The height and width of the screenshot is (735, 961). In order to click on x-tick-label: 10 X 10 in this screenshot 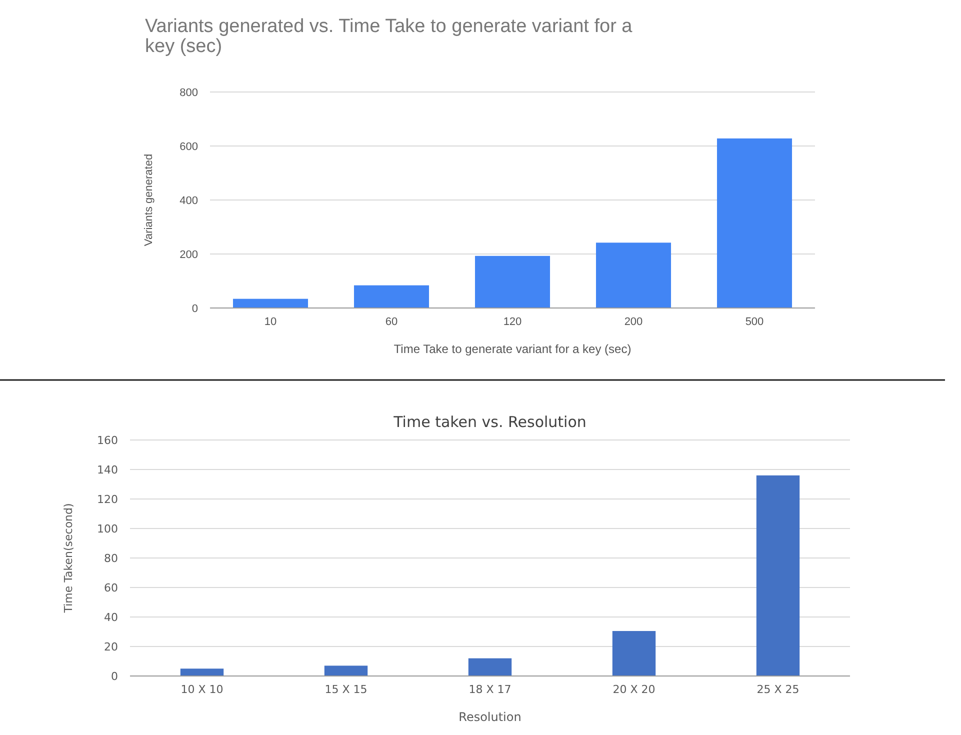, I will do `click(202, 689)`.